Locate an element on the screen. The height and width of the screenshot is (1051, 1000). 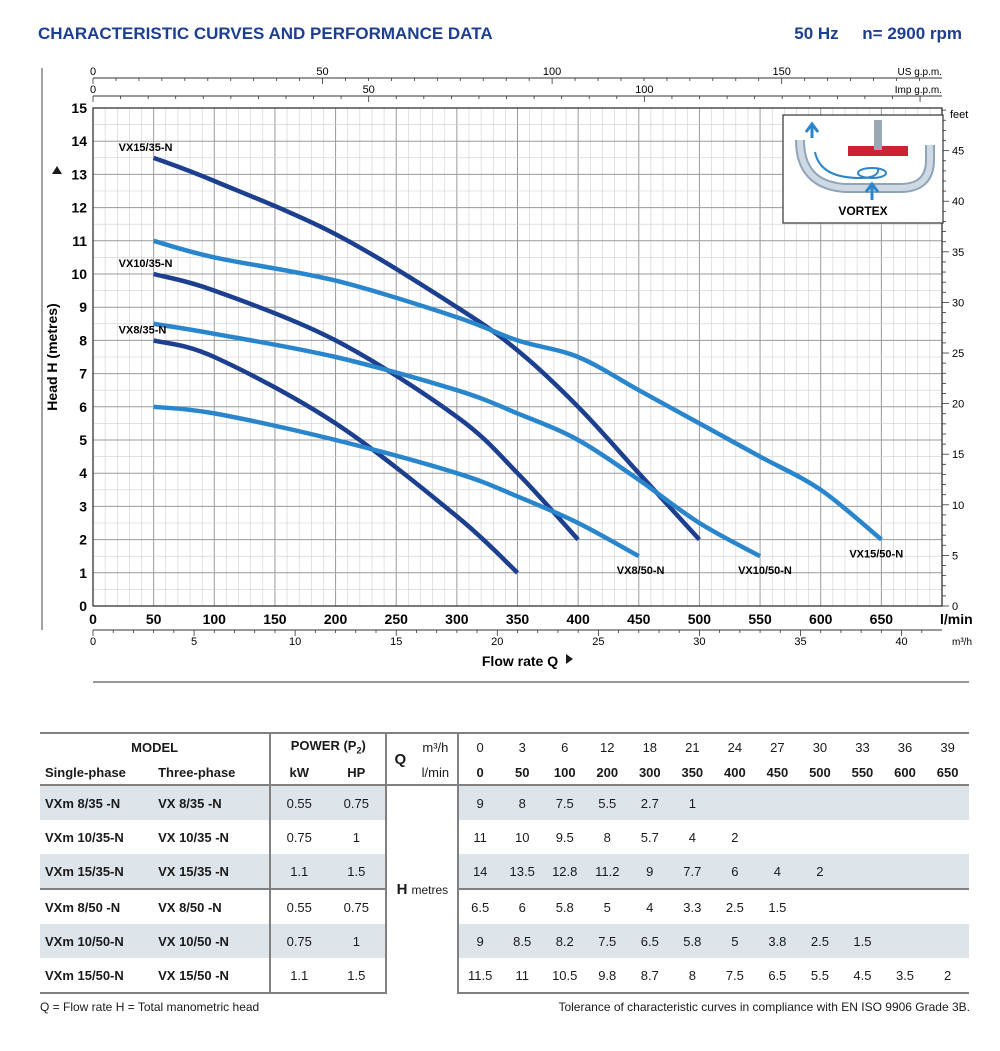
y-tick-label: 9 is located at coordinates (83, 307).